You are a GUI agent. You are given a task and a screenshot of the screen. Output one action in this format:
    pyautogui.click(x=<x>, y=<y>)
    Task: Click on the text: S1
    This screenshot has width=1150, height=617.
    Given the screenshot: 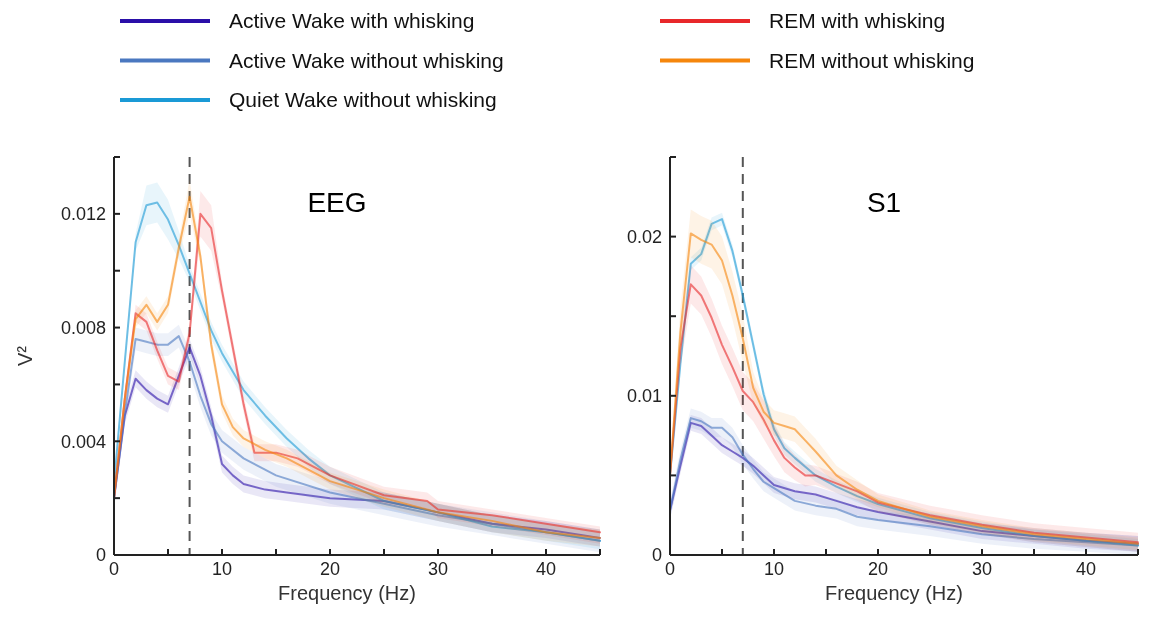 What is the action you would take?
    pyautogui.click(x=884, y=202)
    